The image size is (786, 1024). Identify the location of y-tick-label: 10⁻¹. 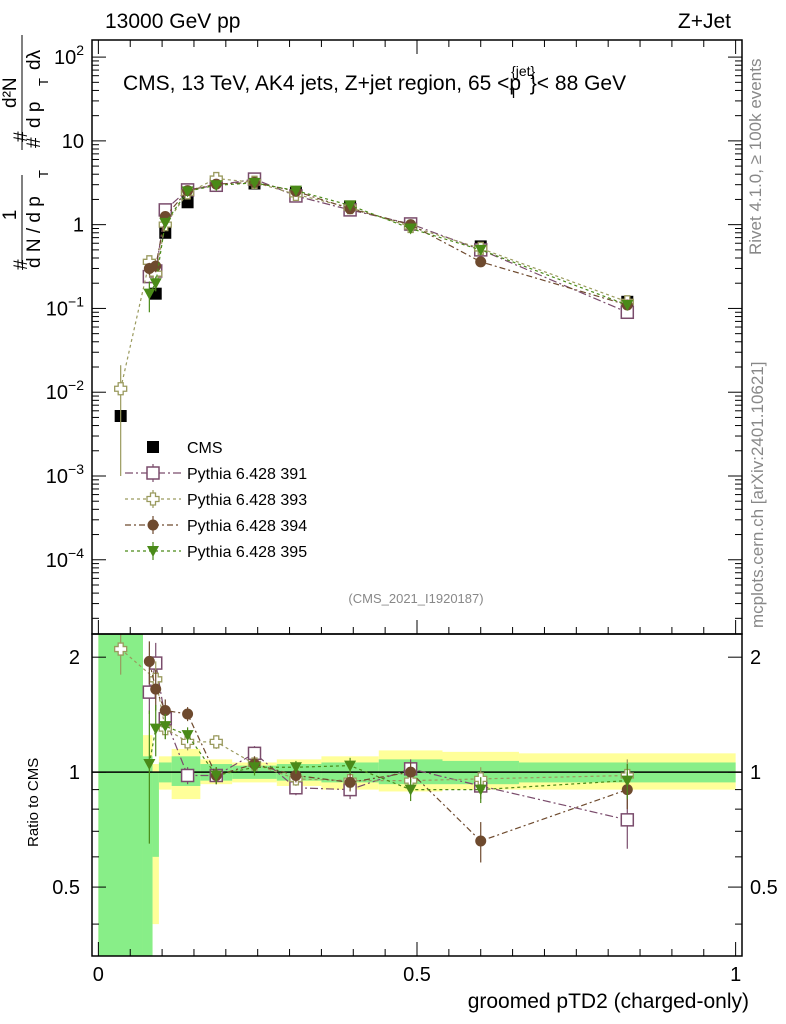
(65, 306).